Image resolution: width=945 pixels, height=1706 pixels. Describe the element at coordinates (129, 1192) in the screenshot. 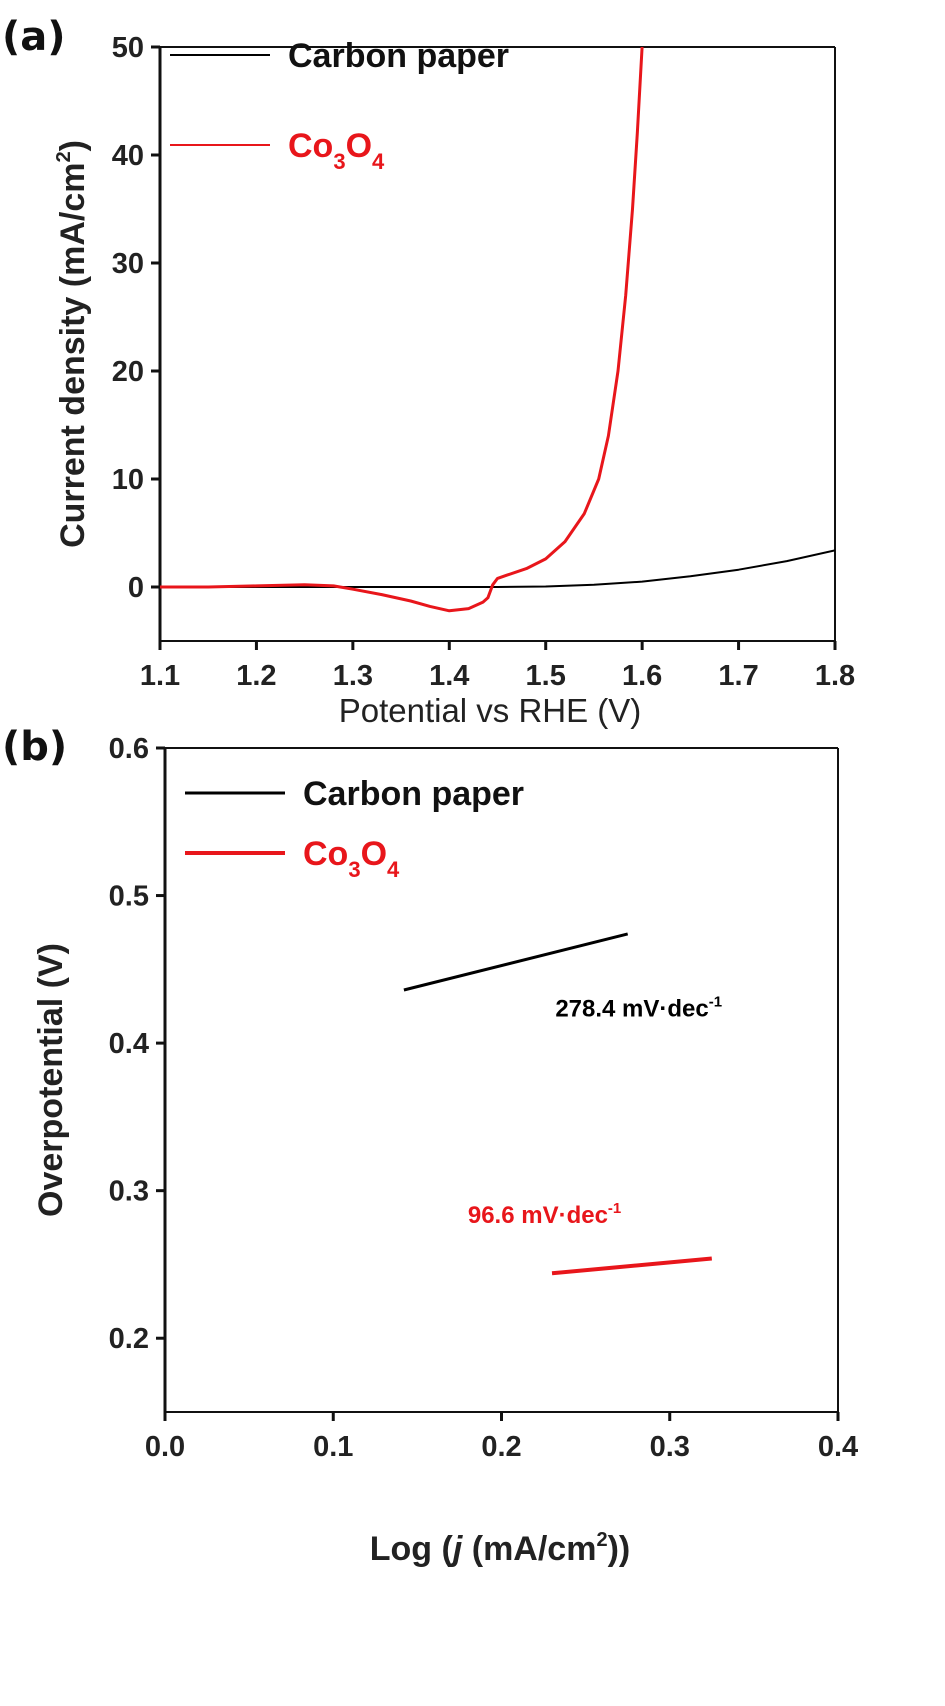

I see `y-tick-label: 0.3` at that location.